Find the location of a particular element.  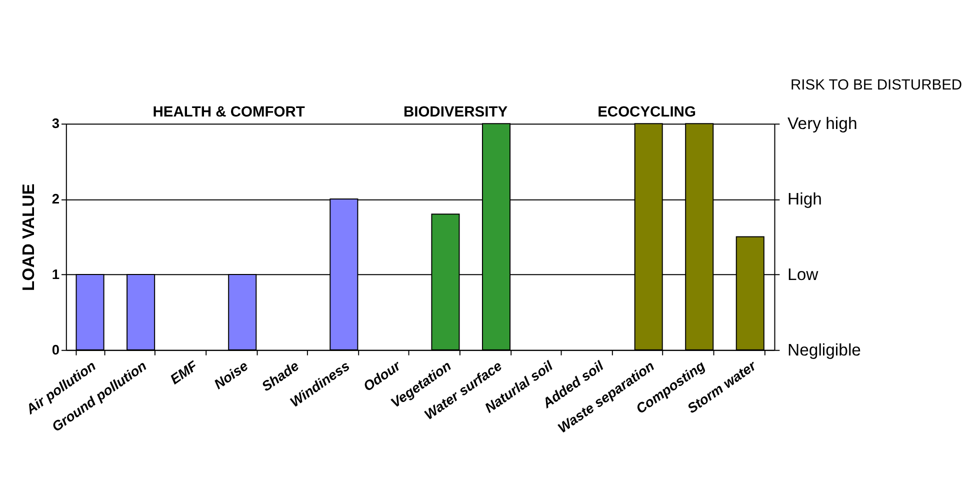

text: ECOCYCLING is located at coordinates (647, 112).